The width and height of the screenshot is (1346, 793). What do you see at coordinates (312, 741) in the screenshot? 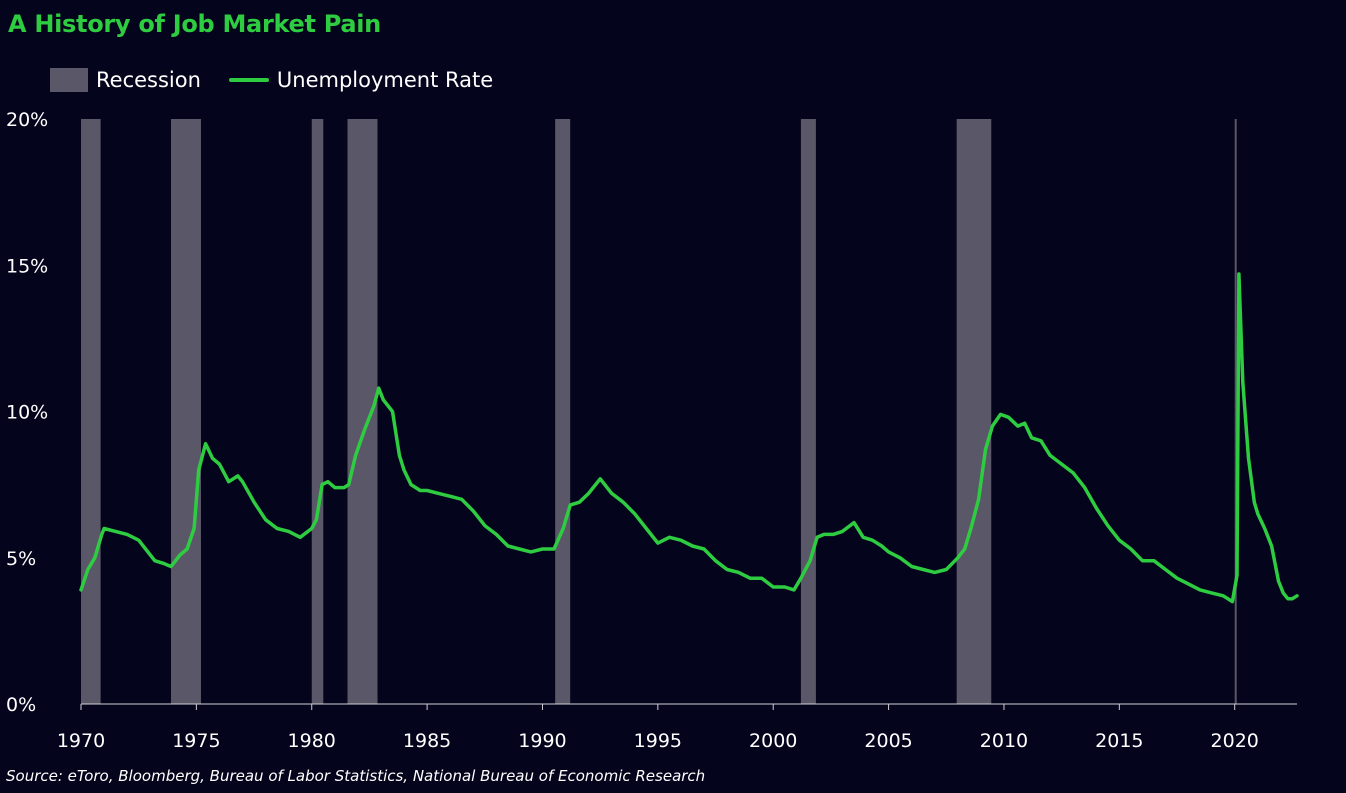
I see `x-tick-label-2: 1980` at bounding box center [312, 741].